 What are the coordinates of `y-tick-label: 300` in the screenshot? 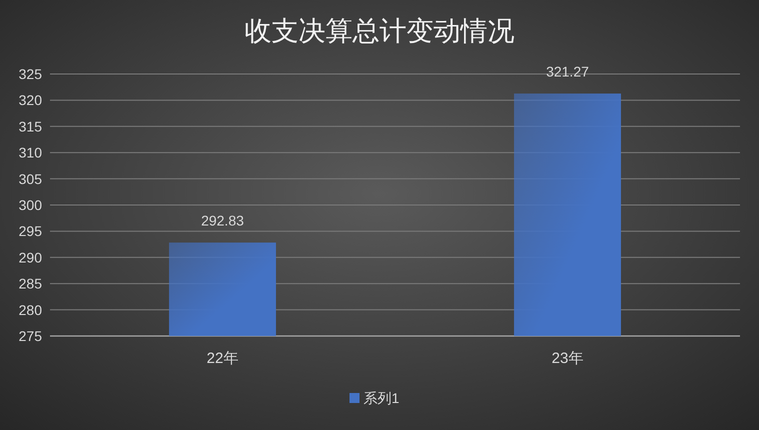 It's located at (30, 205).